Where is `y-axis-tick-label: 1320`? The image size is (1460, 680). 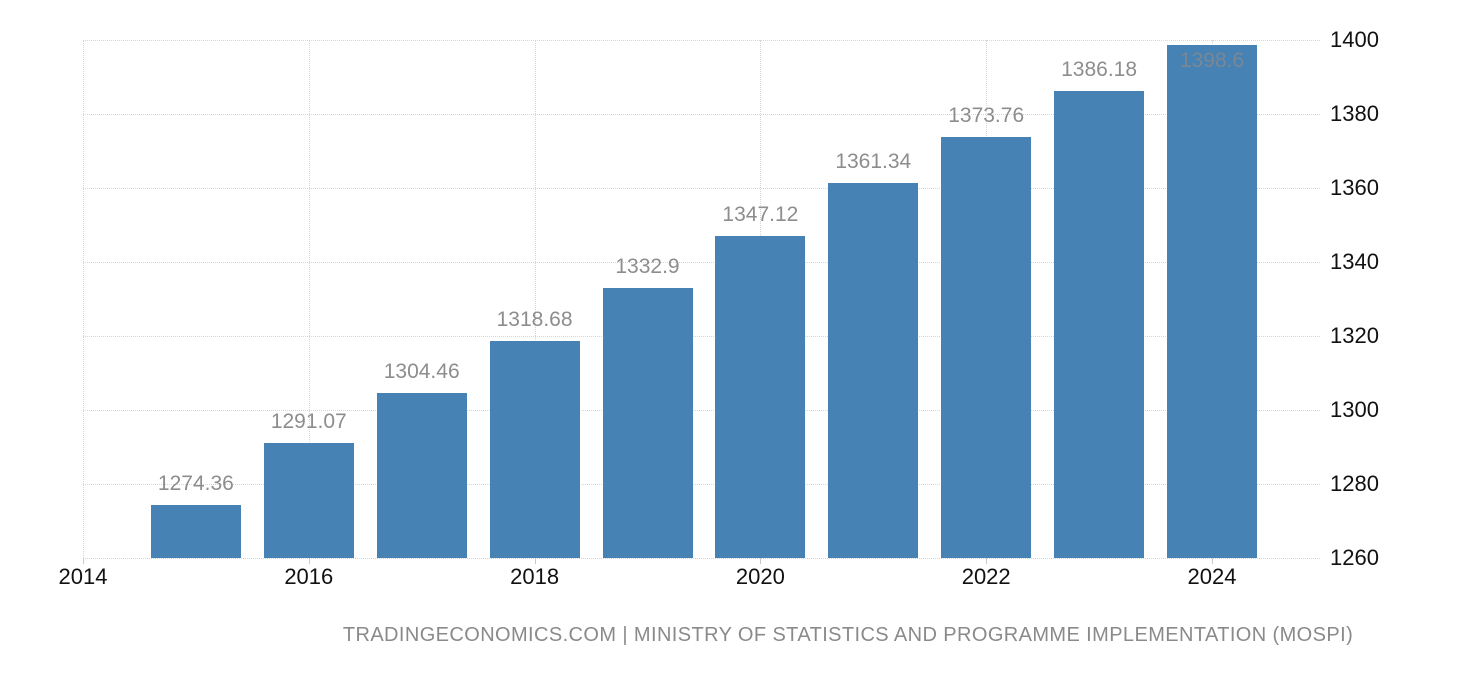
y-axis-tick-label: 1320 is located at coordinates (1354, 335).